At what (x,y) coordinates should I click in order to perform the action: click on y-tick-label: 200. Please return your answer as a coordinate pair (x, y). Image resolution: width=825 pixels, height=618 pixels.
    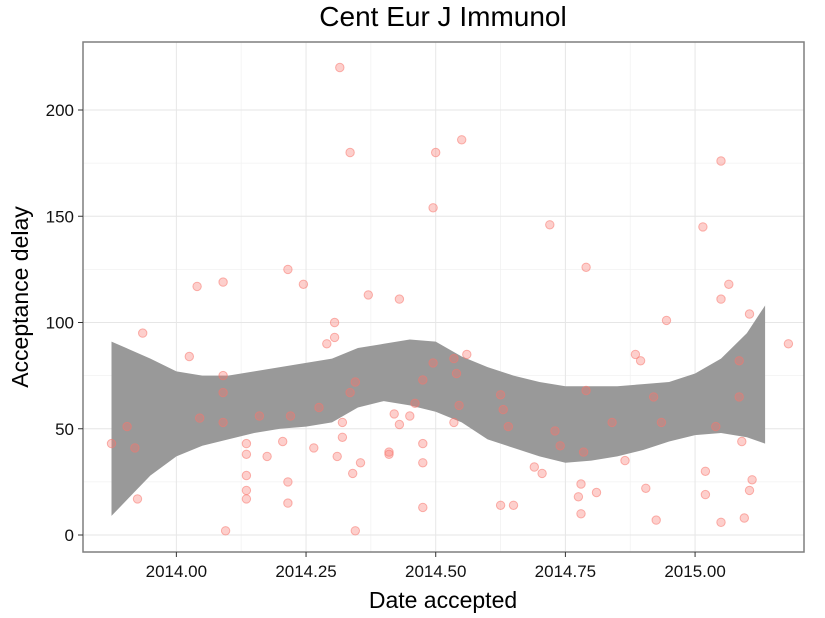
    Looking at the image, I should click on (60, 110).